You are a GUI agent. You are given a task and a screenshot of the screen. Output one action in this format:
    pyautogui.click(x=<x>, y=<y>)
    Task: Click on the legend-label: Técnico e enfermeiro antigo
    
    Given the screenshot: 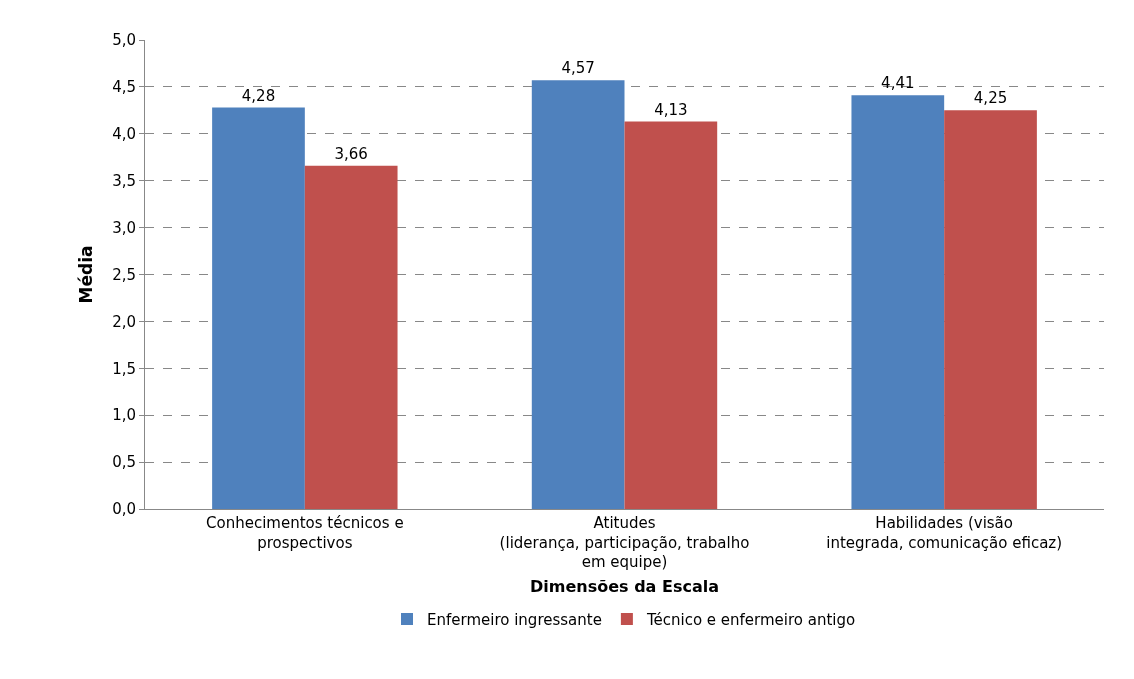 What is the action you would take?
    pyautogui.click(x=750, y=619)
    